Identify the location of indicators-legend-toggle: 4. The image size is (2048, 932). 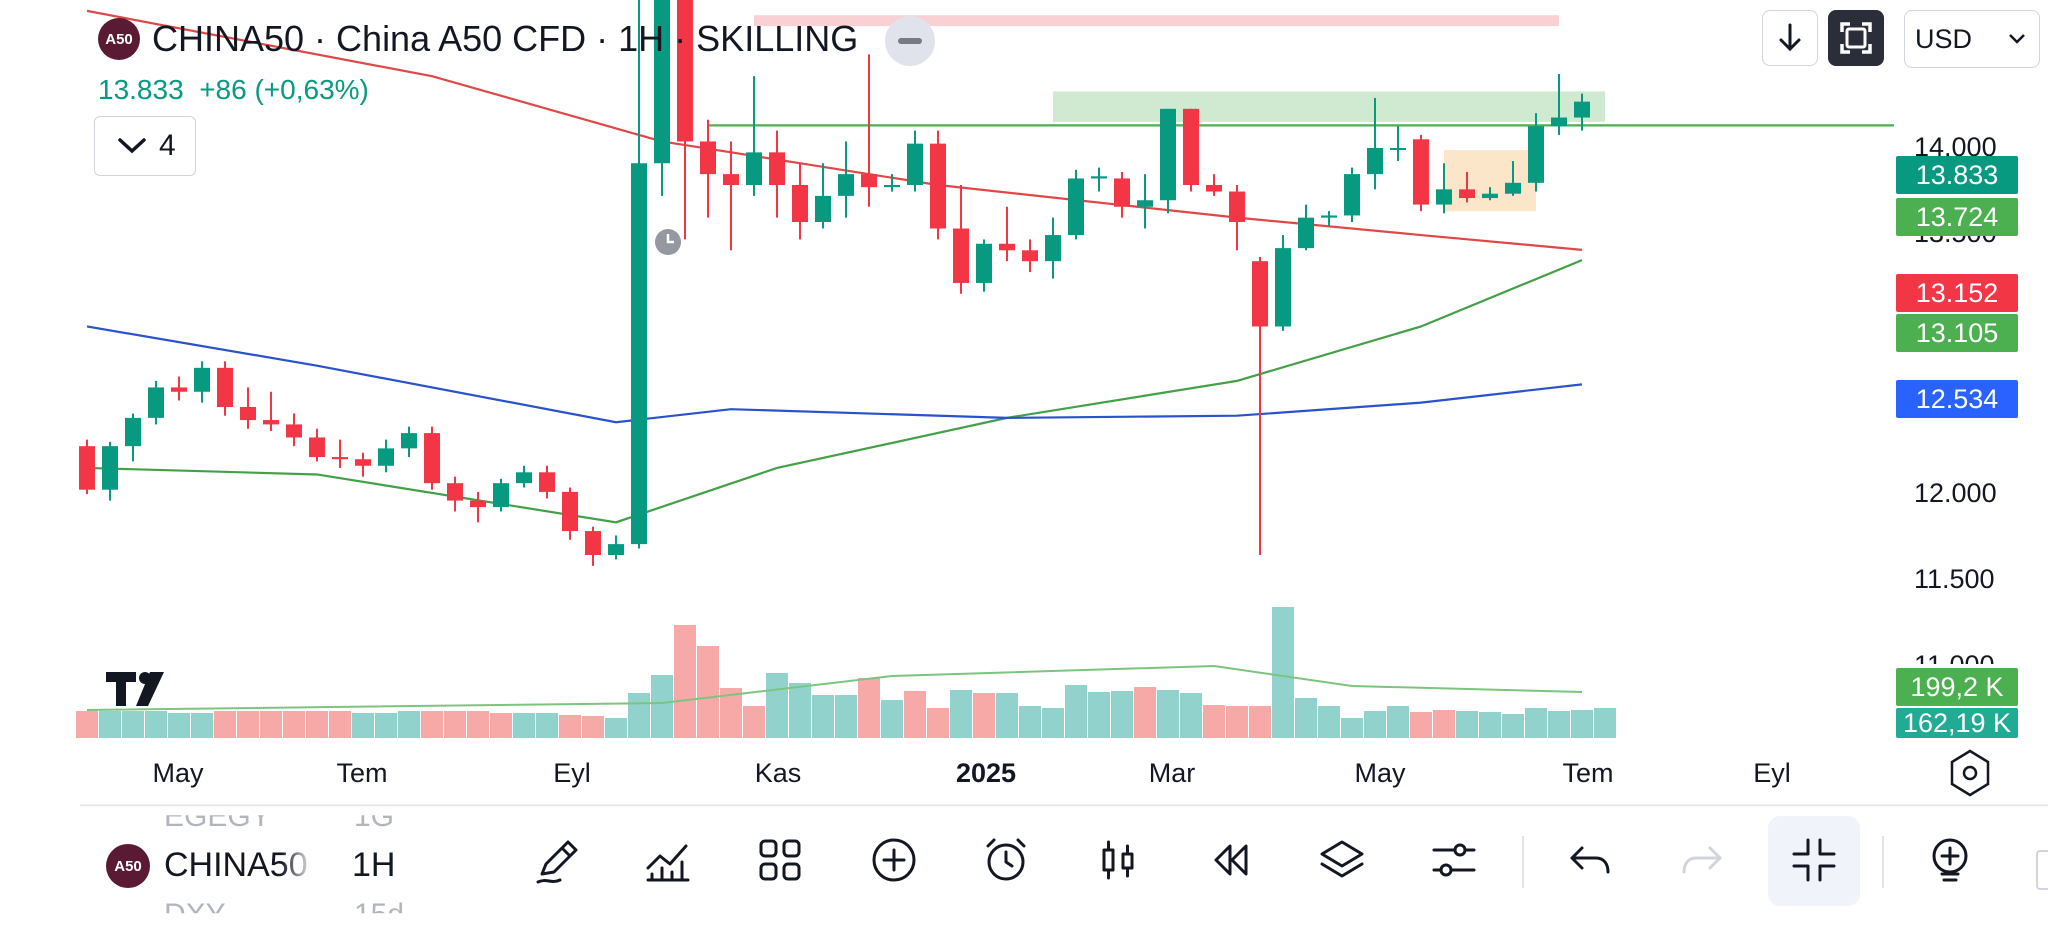
(145, 146).